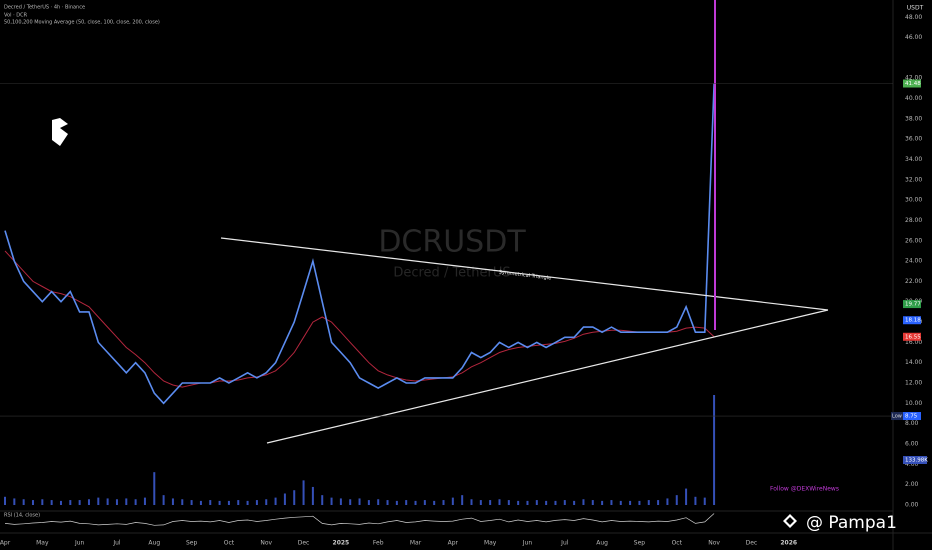  Describe the element at coordinates (788, 543) in the screenshot. I see `x-tick-label: 2026` at that location.